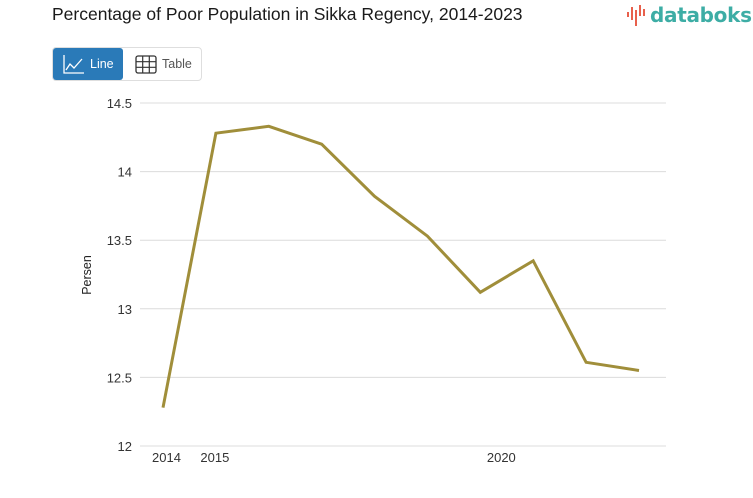 This screenshot has height=498, width=753. What do you see at coordinates (102, 64) in the screenshot?
I see `line-view-label: Line` at bounding box center [102, 64].